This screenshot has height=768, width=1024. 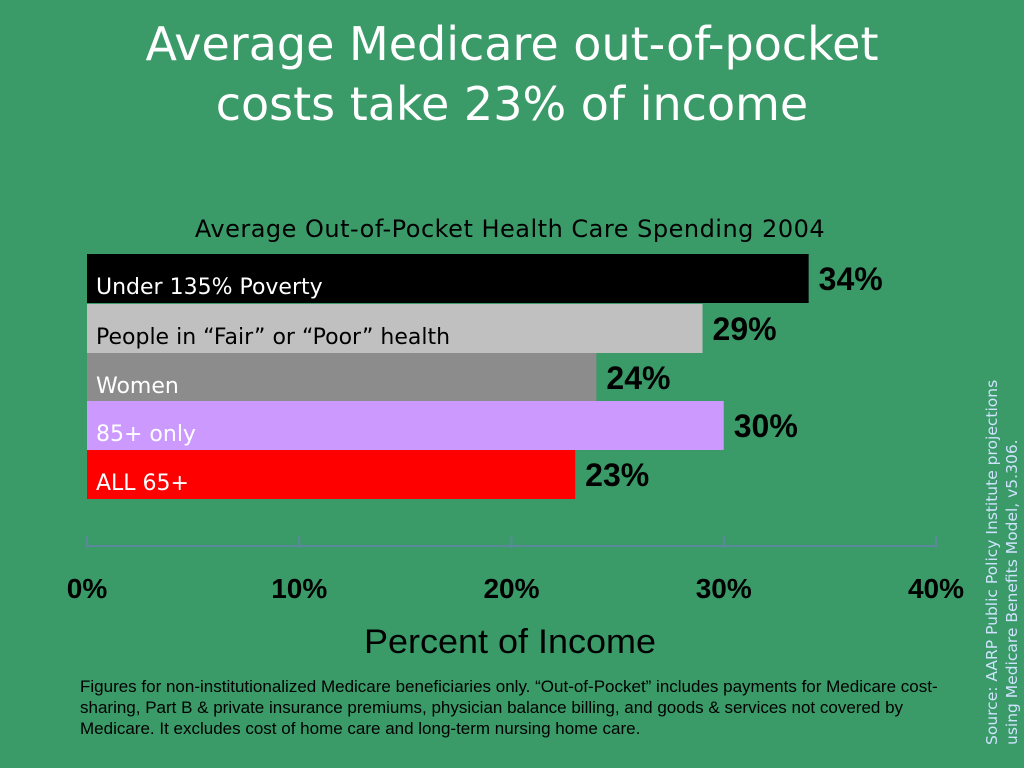 What do you see at coordinates (142, 483) in the screenshot?
I see `bar-category-label: ALL 65+` at bounding box center [142, 483].